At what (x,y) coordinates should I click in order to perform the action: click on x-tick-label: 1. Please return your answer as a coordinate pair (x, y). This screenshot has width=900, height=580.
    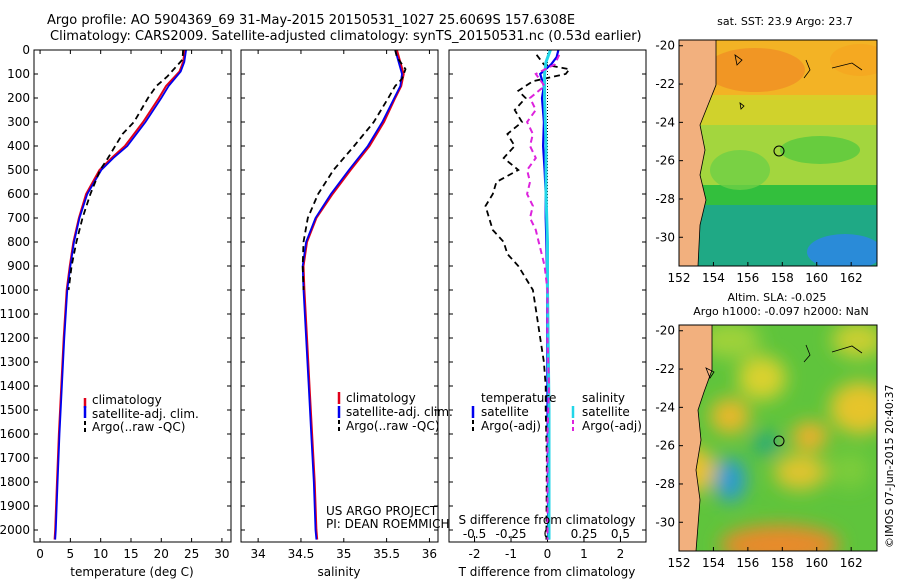
    Looking at the image, I should click on (584, 554).